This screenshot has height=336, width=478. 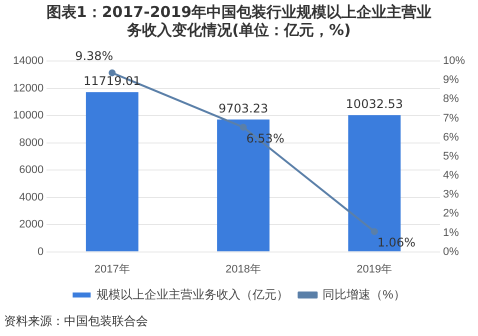 I want to click on y2-tick-label: 4%, so click(x=451, y=176).